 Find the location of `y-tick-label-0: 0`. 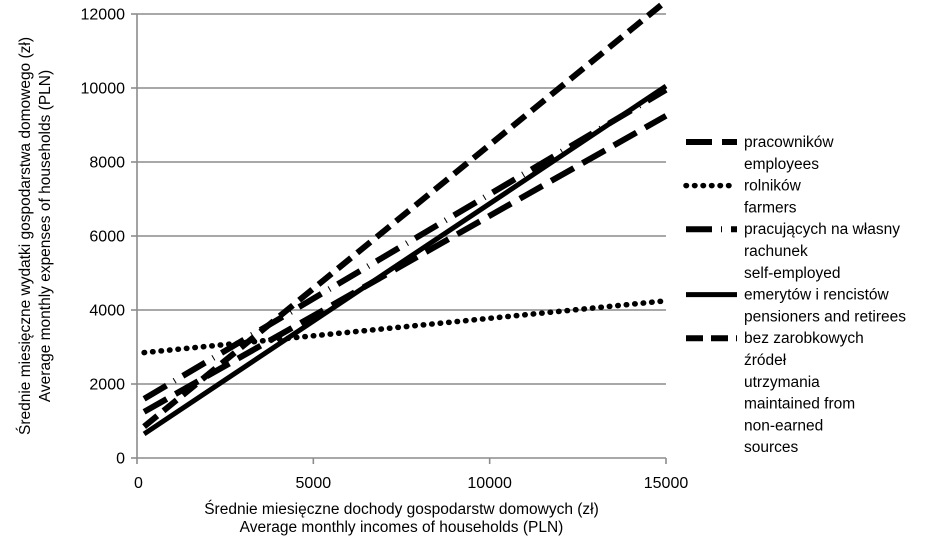

y-tick-label-0: 0 is located at coordinates (120, 459).